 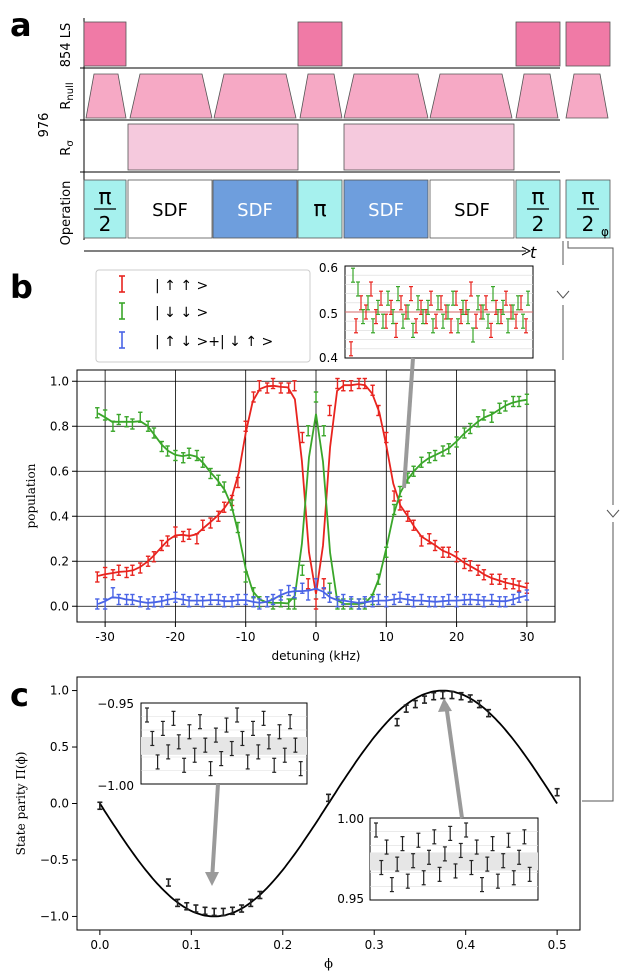 What do you see at coordinates (59, 471) in the screenshot?
I see `y-tick-label: 0.6` at bounding box center [59, 471].